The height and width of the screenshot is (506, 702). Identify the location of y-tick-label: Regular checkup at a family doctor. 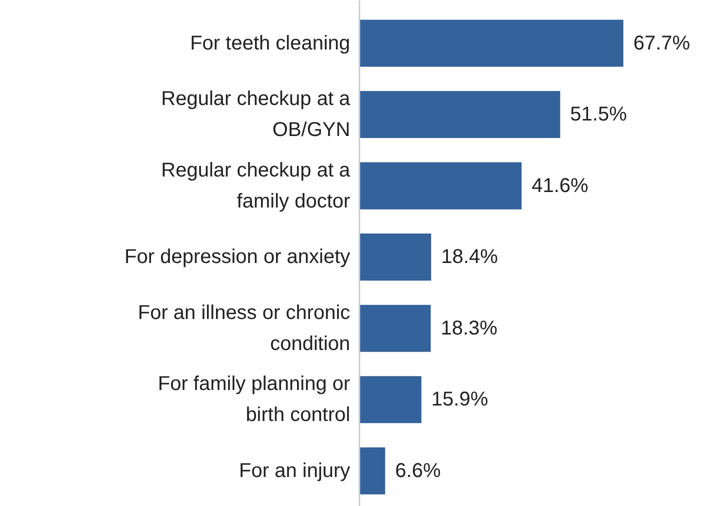
(256, 185).